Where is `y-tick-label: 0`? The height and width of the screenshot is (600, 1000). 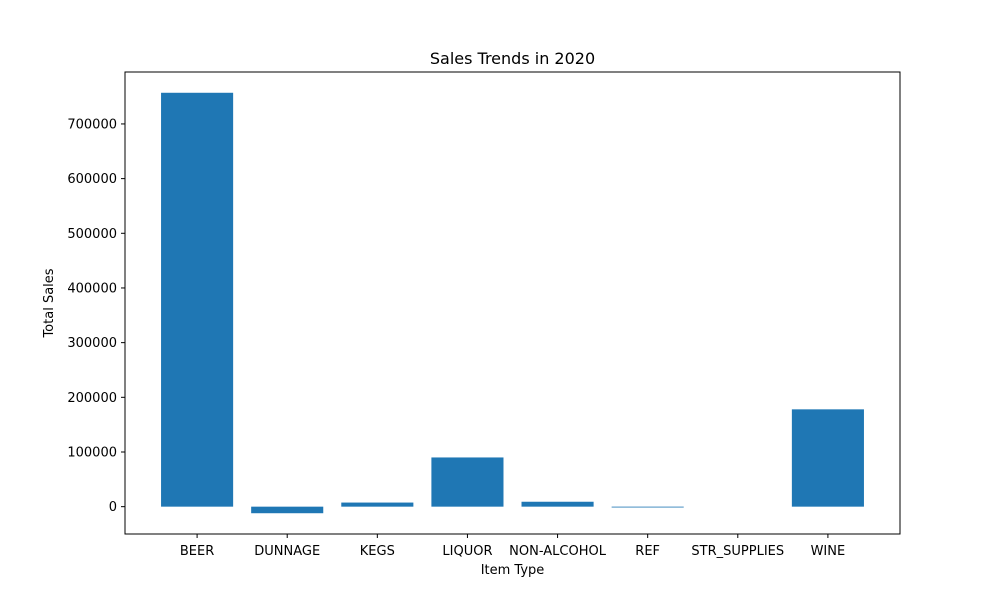 y-tick-label: 0 is located at coordinates (113, 507).